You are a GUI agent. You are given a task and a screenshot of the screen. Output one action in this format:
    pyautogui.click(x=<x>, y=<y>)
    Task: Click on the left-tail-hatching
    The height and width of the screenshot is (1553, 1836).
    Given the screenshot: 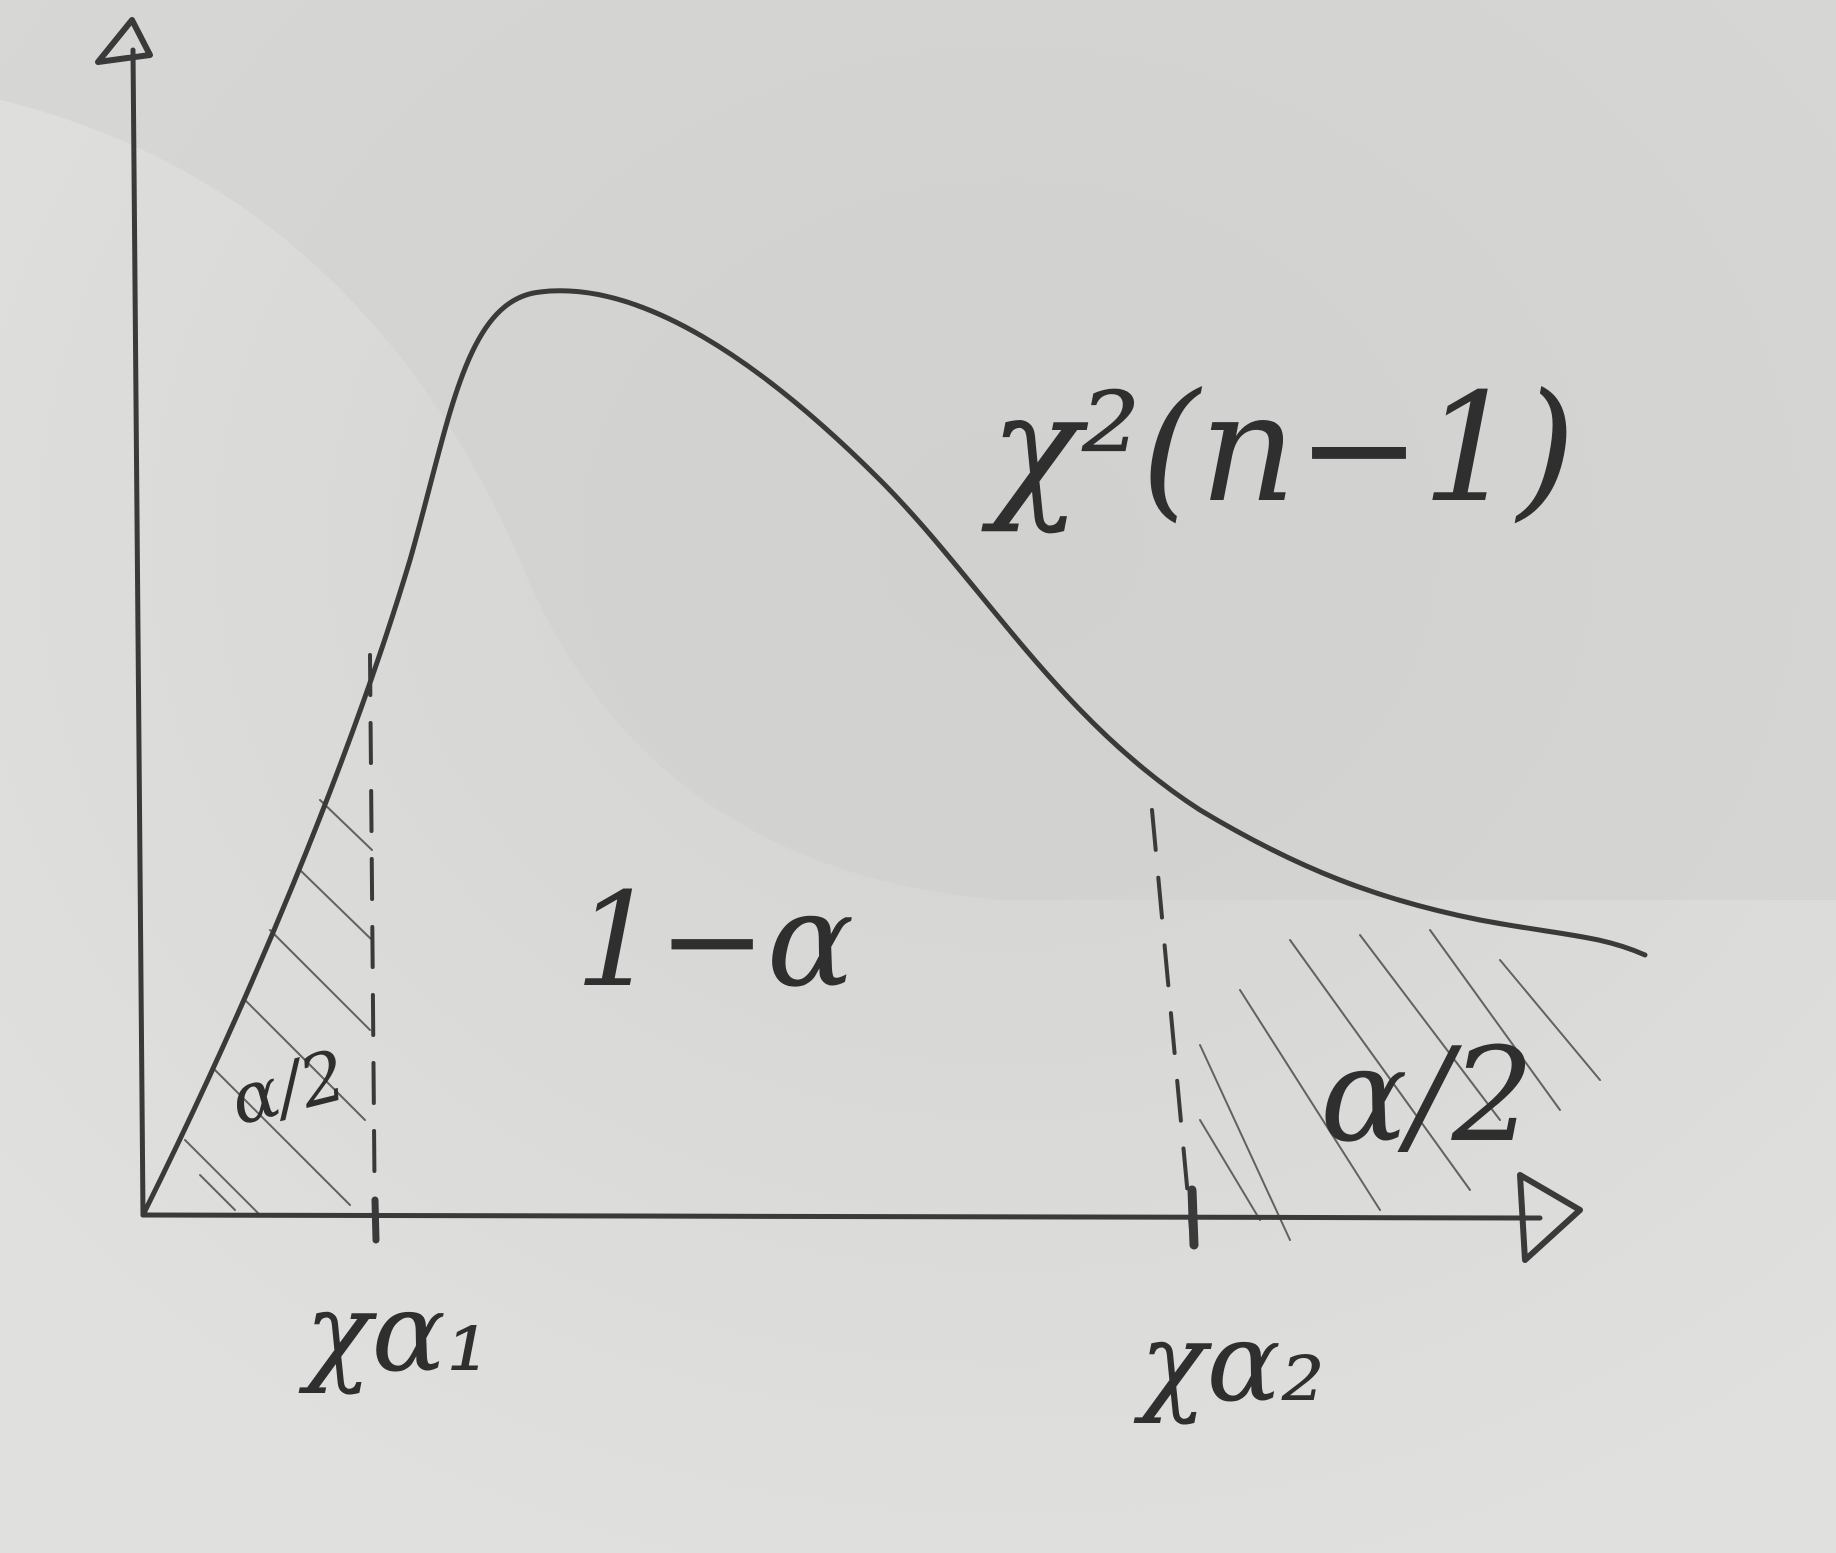 What is the action you would take?
    pyautogui.click(x=278, y=1007)
    